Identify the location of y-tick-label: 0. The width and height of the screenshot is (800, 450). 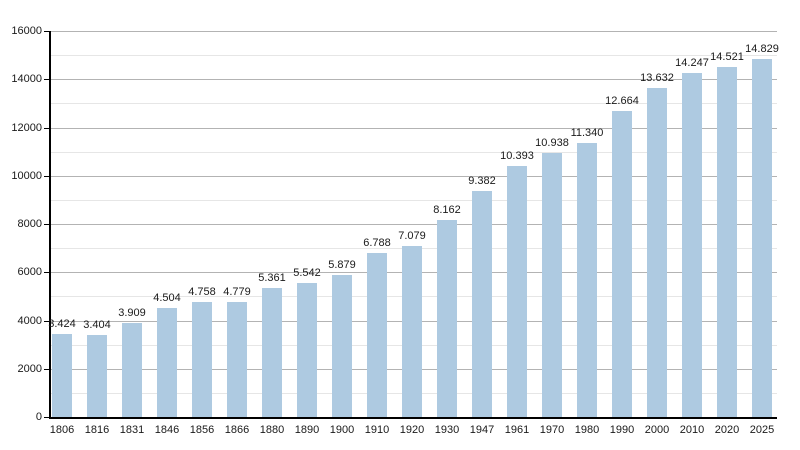
(38, 417).